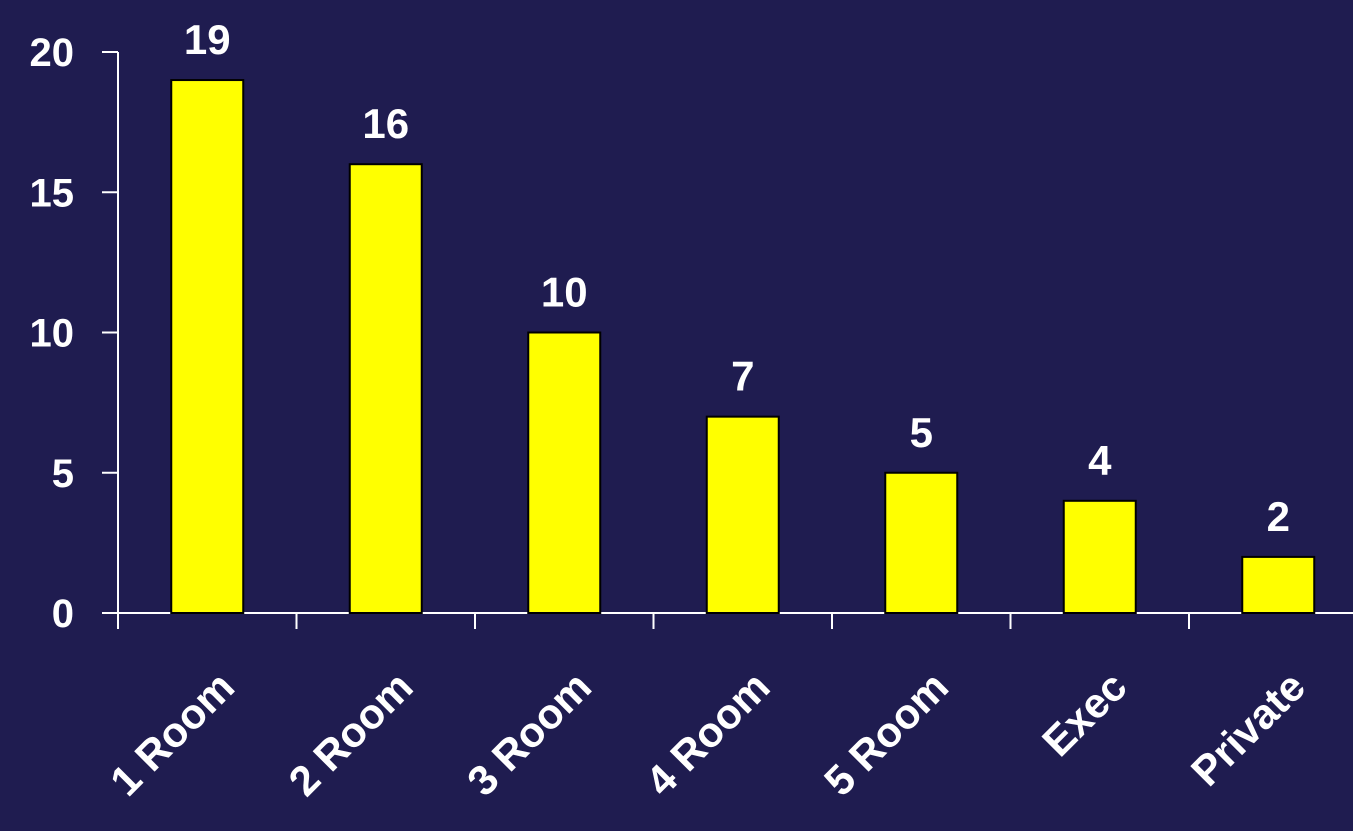  What do you see at coordinates (63, 474) in the screenshot?
I see `y-tick-label: 5` at bounding box center [63, 474].